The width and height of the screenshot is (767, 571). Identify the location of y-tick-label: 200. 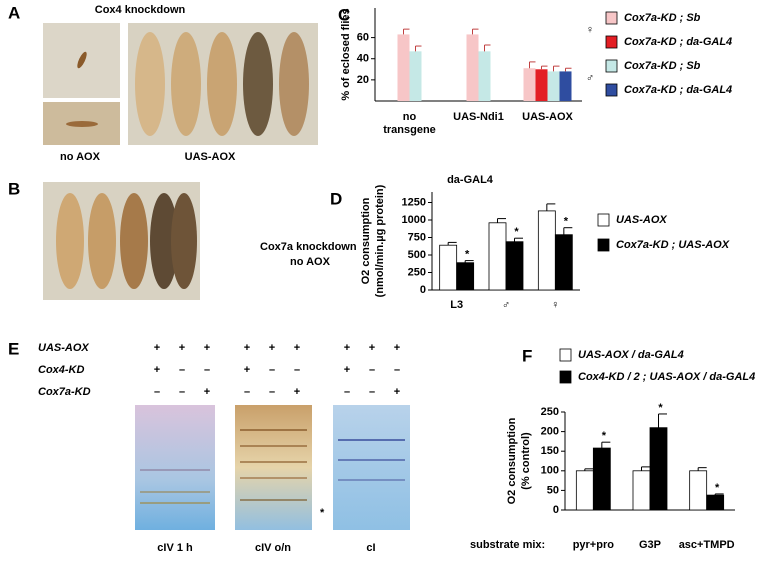
(550, 432).